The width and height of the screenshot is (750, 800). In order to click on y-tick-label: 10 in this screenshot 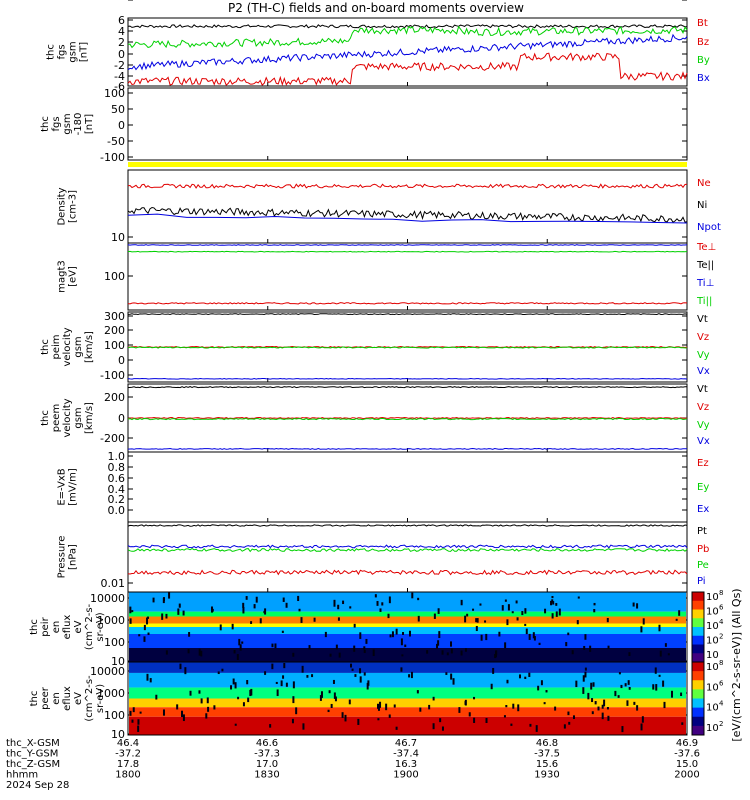, I will do `click(118, 237)`.